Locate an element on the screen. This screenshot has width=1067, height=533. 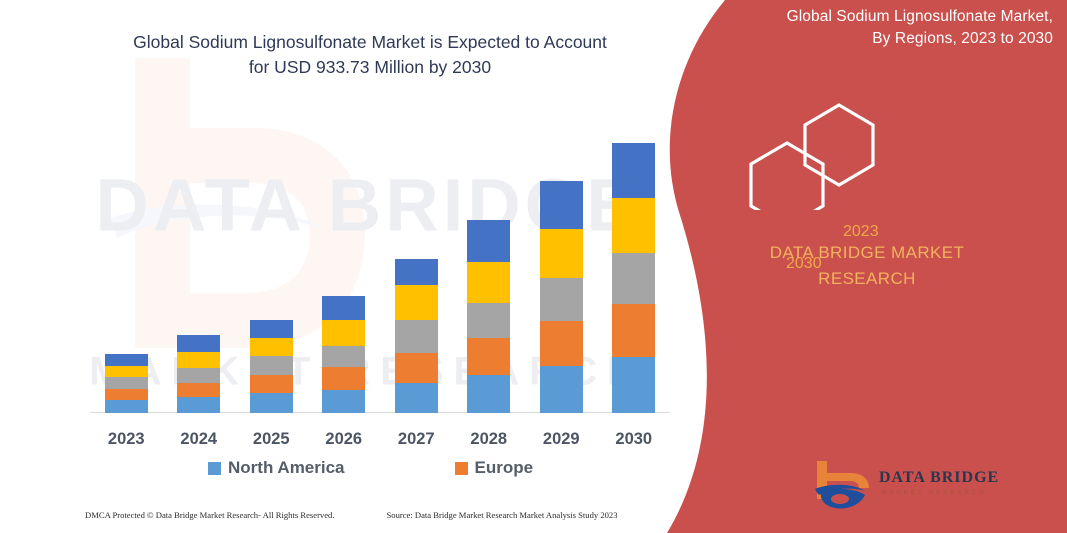
bar-2030 is located at coordinates (634, 278).